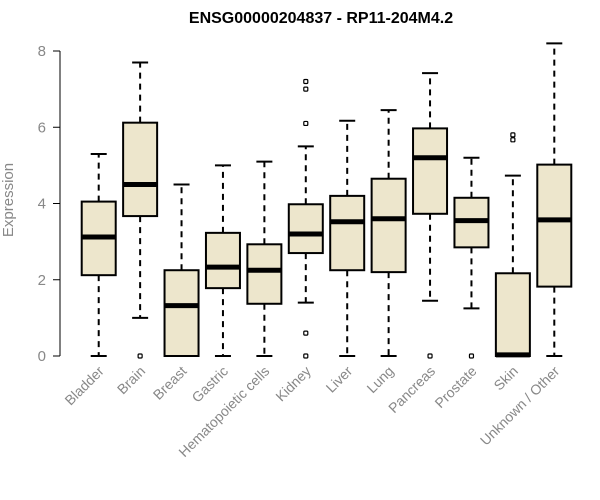  I want to click on y-tick-label: 0, so click(42, 356).